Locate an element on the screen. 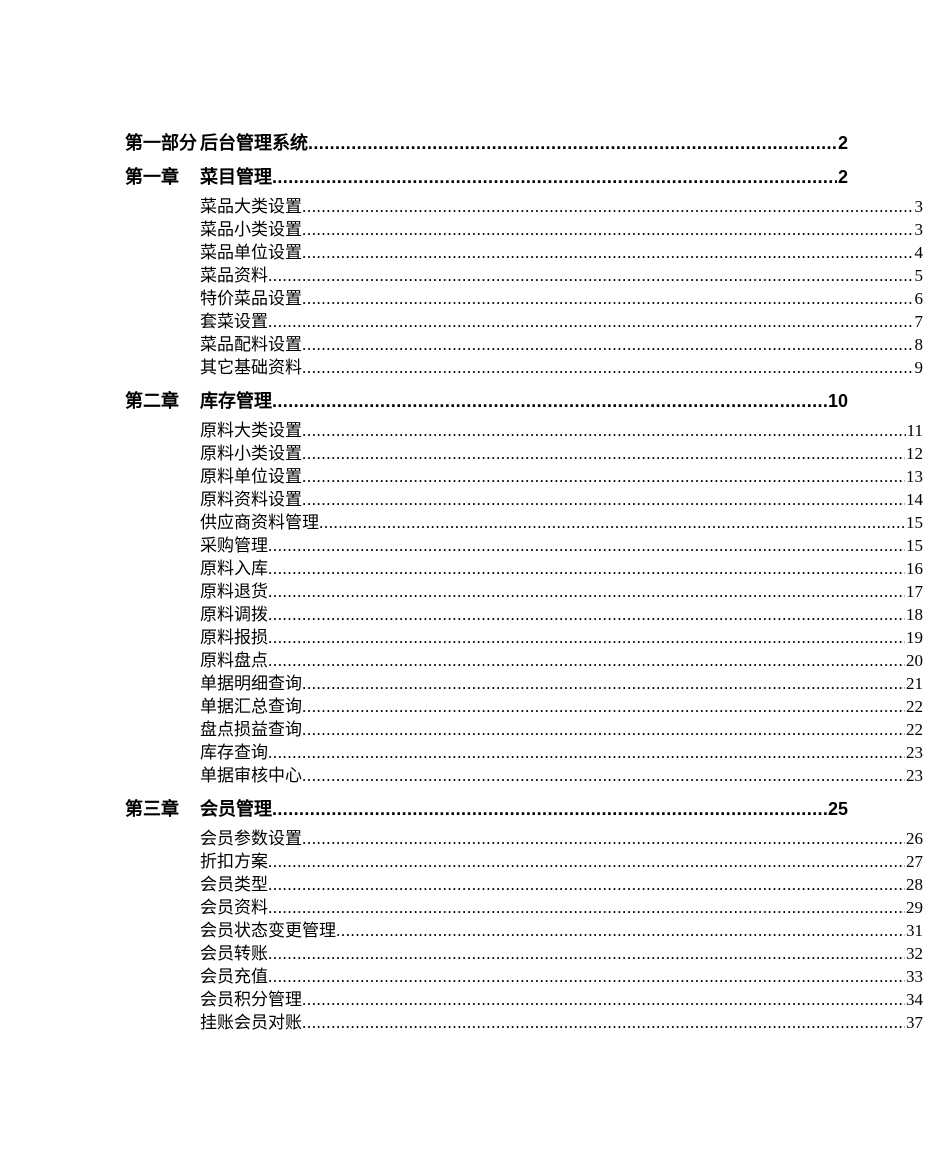  toc-page-number: 32 is located at coordinates (914, 953).